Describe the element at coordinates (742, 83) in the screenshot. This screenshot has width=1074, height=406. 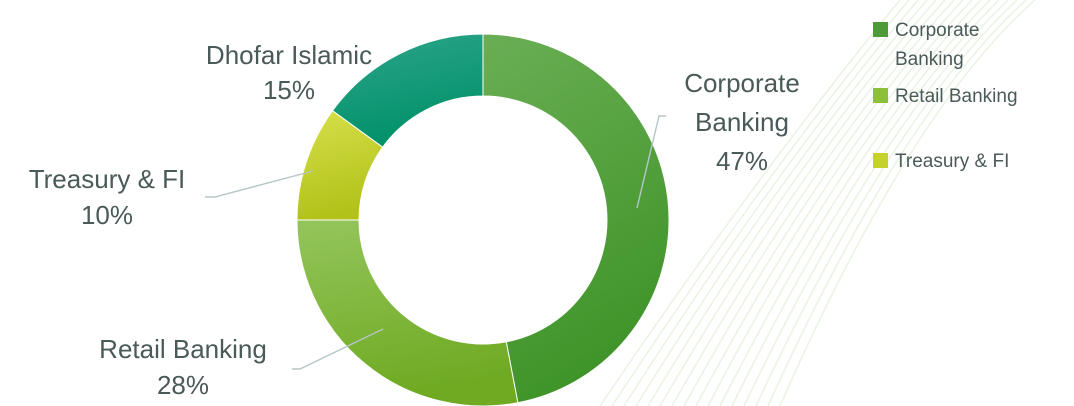
I see `data-label-name: Corporate` at that location.